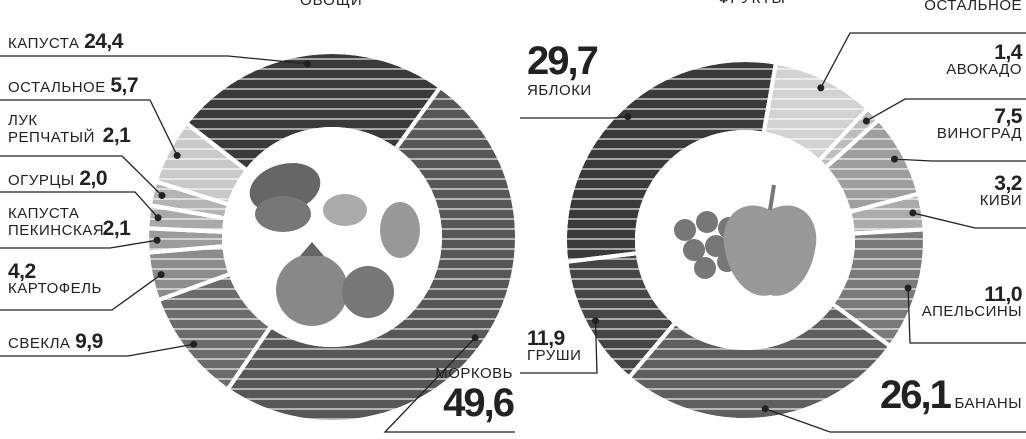 The width and height of the screenshot is (1026, 439). I want to click on value-label: 3,2, so click(1008, 183).